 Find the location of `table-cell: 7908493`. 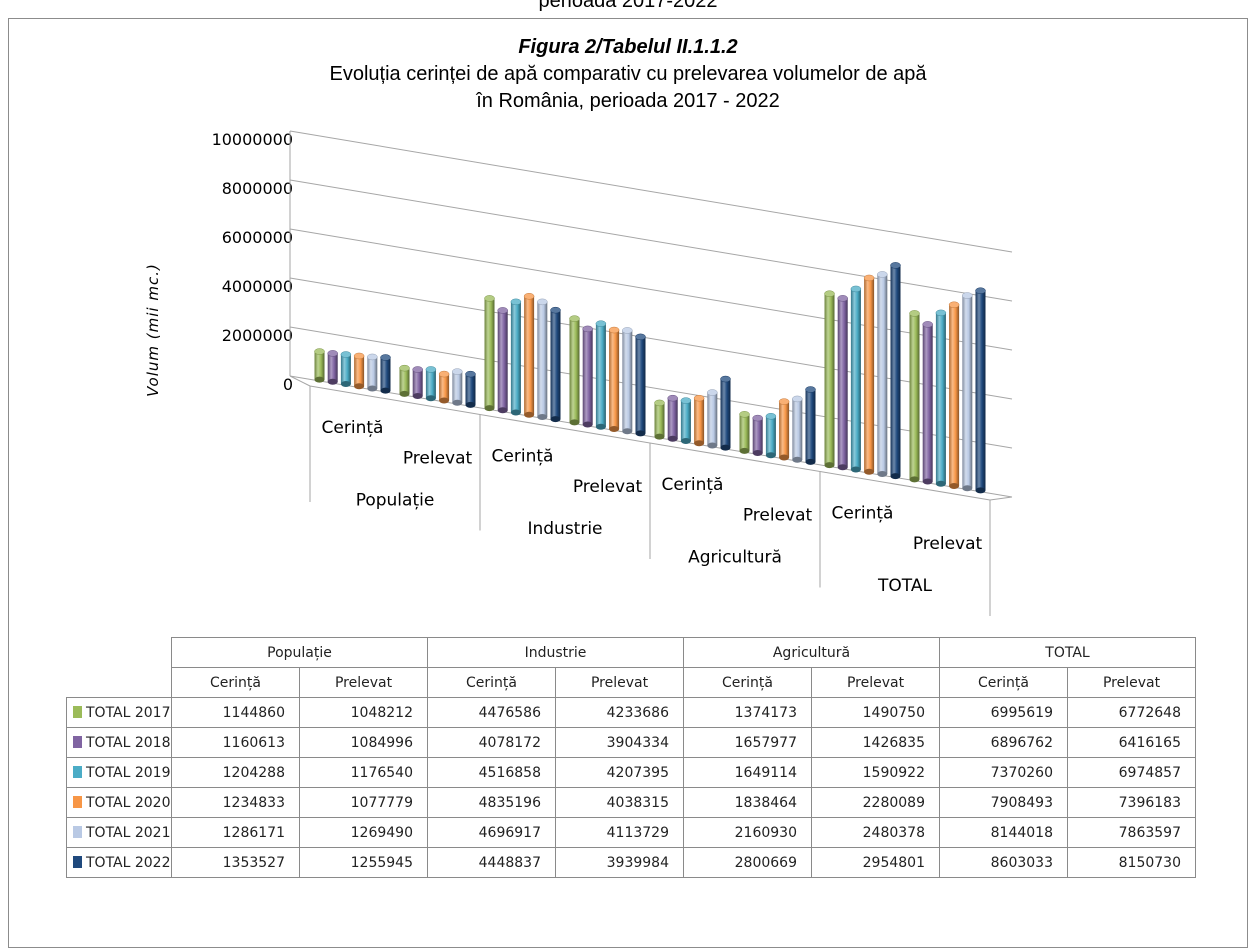

table-cell: 7908493 is located at coordinates (1003, 802).